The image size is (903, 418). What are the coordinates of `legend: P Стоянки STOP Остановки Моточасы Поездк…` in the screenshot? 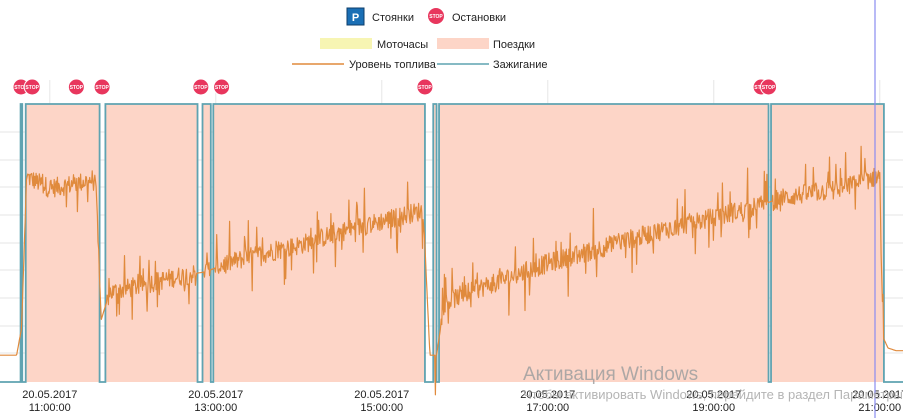 It's located at (420, 39).